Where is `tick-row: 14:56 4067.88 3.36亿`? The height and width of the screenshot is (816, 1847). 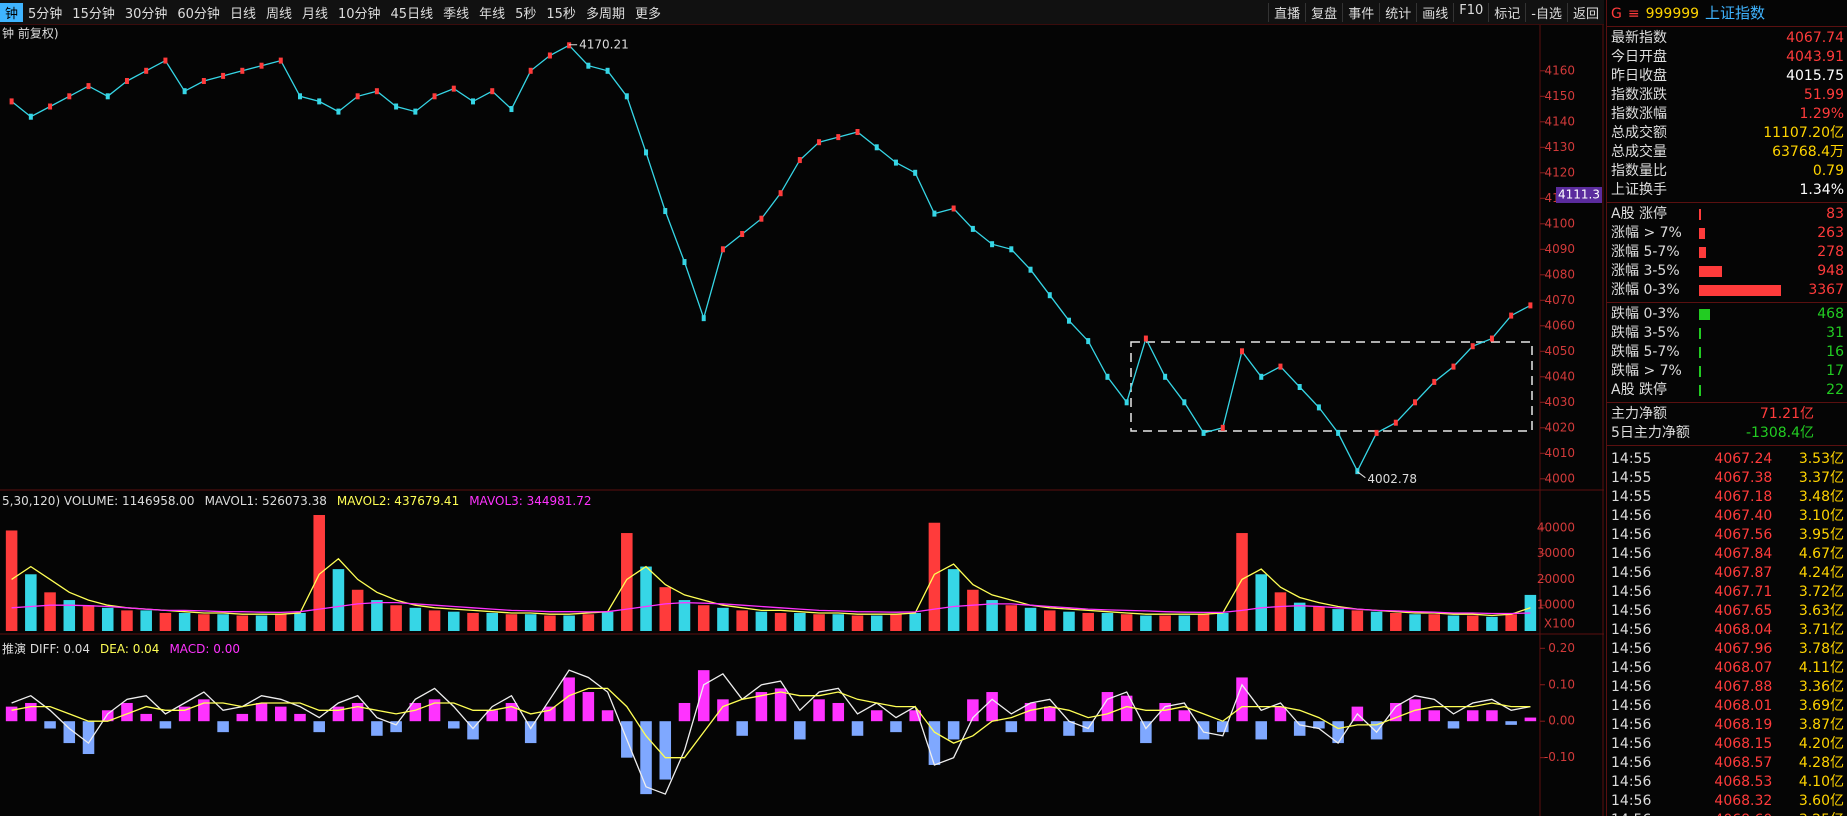
tick-row: 14:56 4067.88 3.36亿 is located at coordinates (1727, 687).